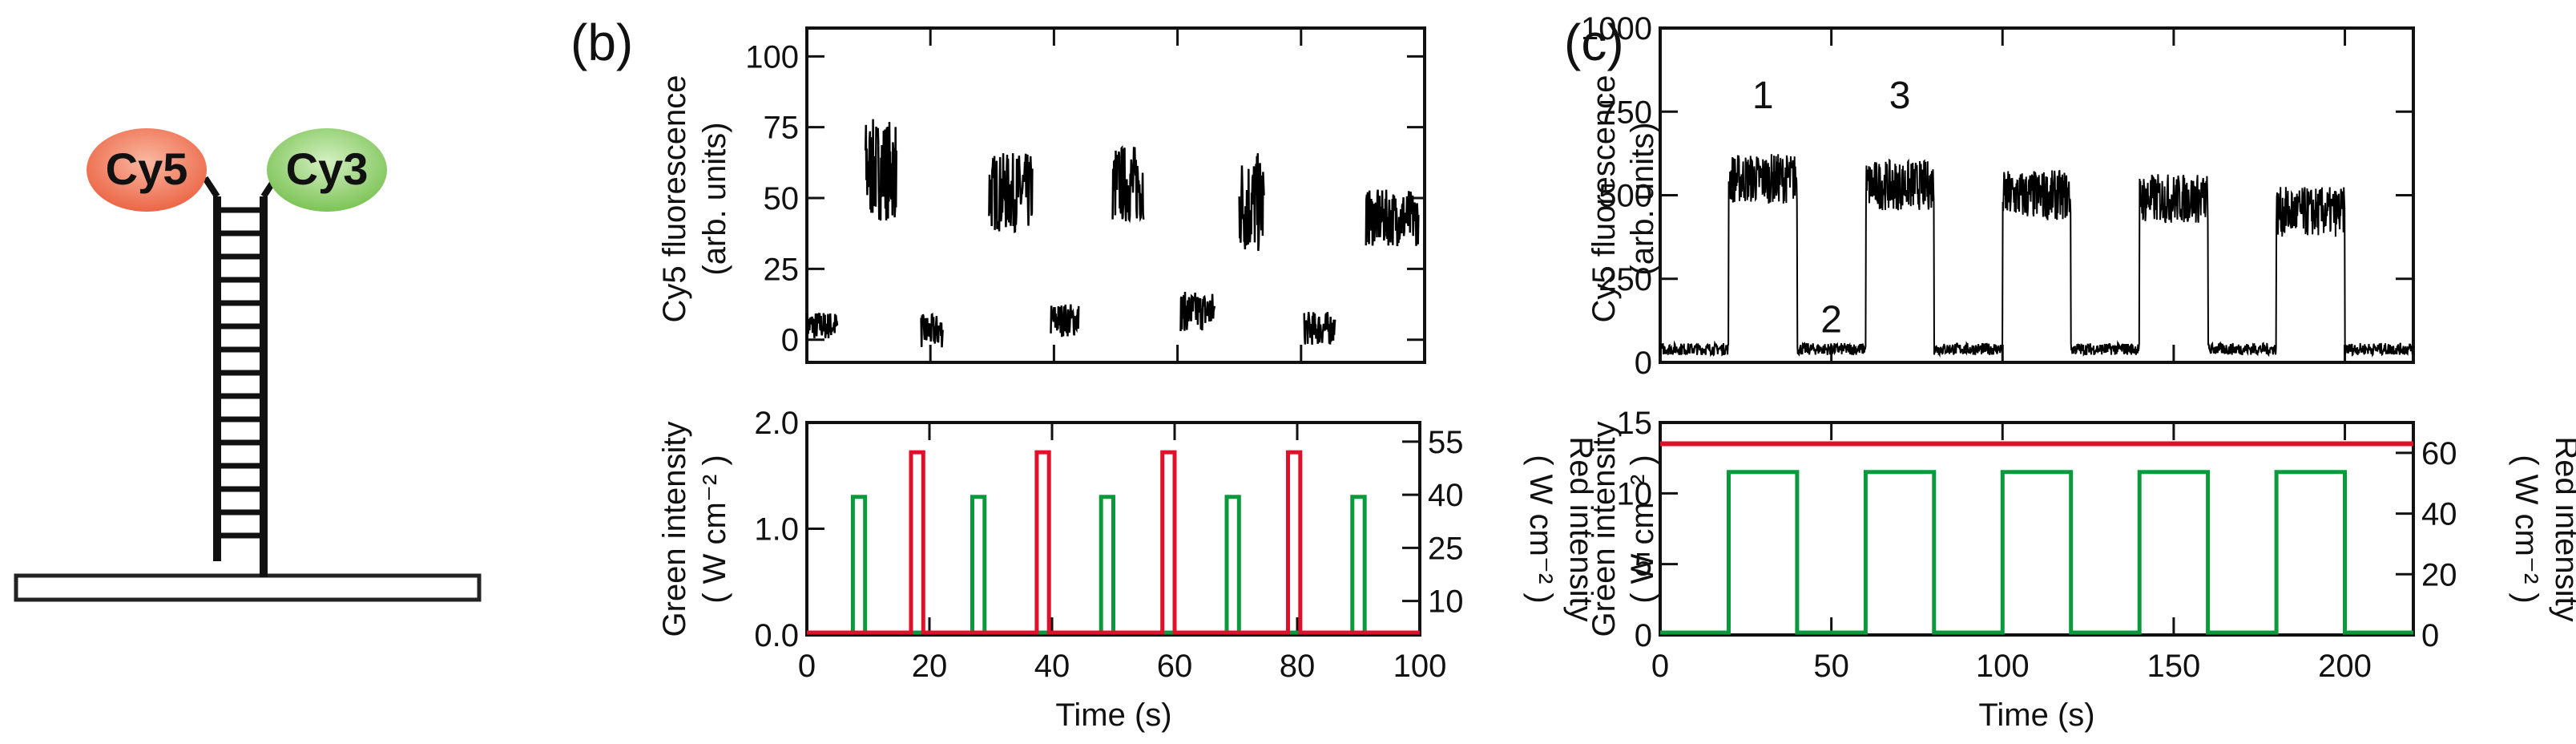  Describe the element at coordinates (776, 635) in the screenshot. I see `y-tick-label: 0.0` at that location.